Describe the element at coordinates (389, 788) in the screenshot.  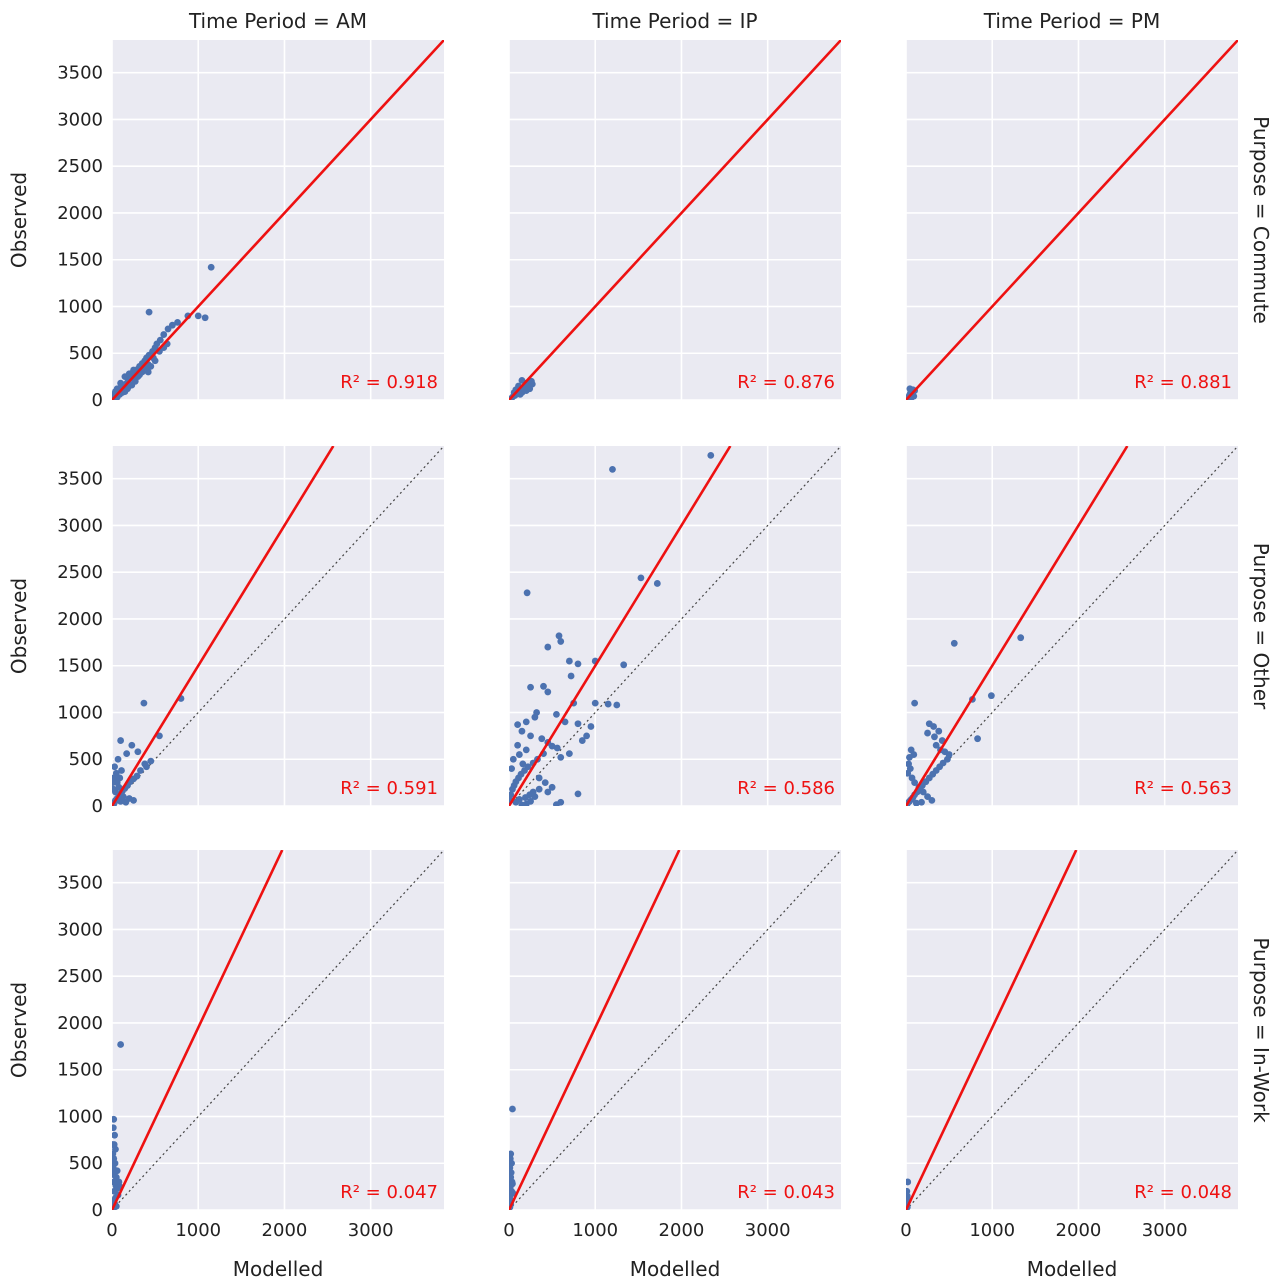
I see `r2-label: R² = 0.591` at that location.